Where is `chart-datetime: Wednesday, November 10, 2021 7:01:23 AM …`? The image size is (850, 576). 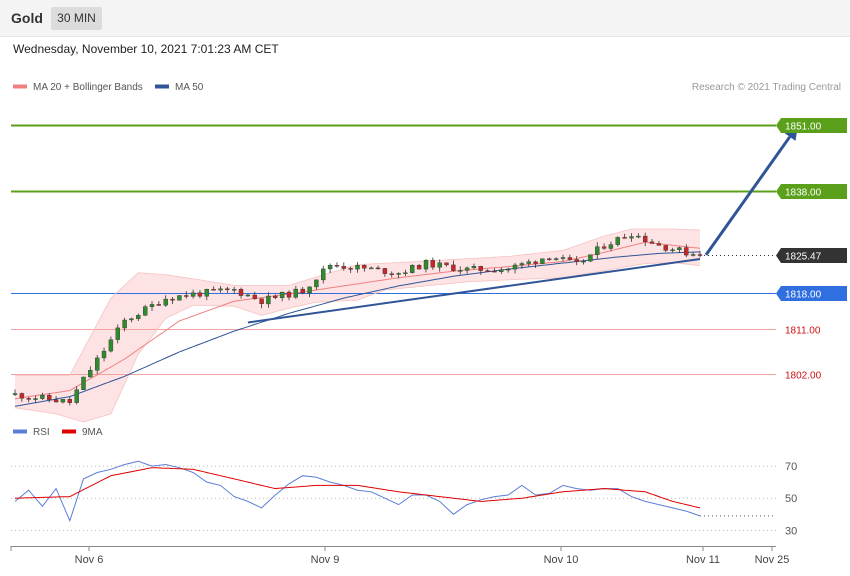
chart-datetime: Wednesday, November 10, 2021 7:01:23 AM … is located at coordinates (146, 49).